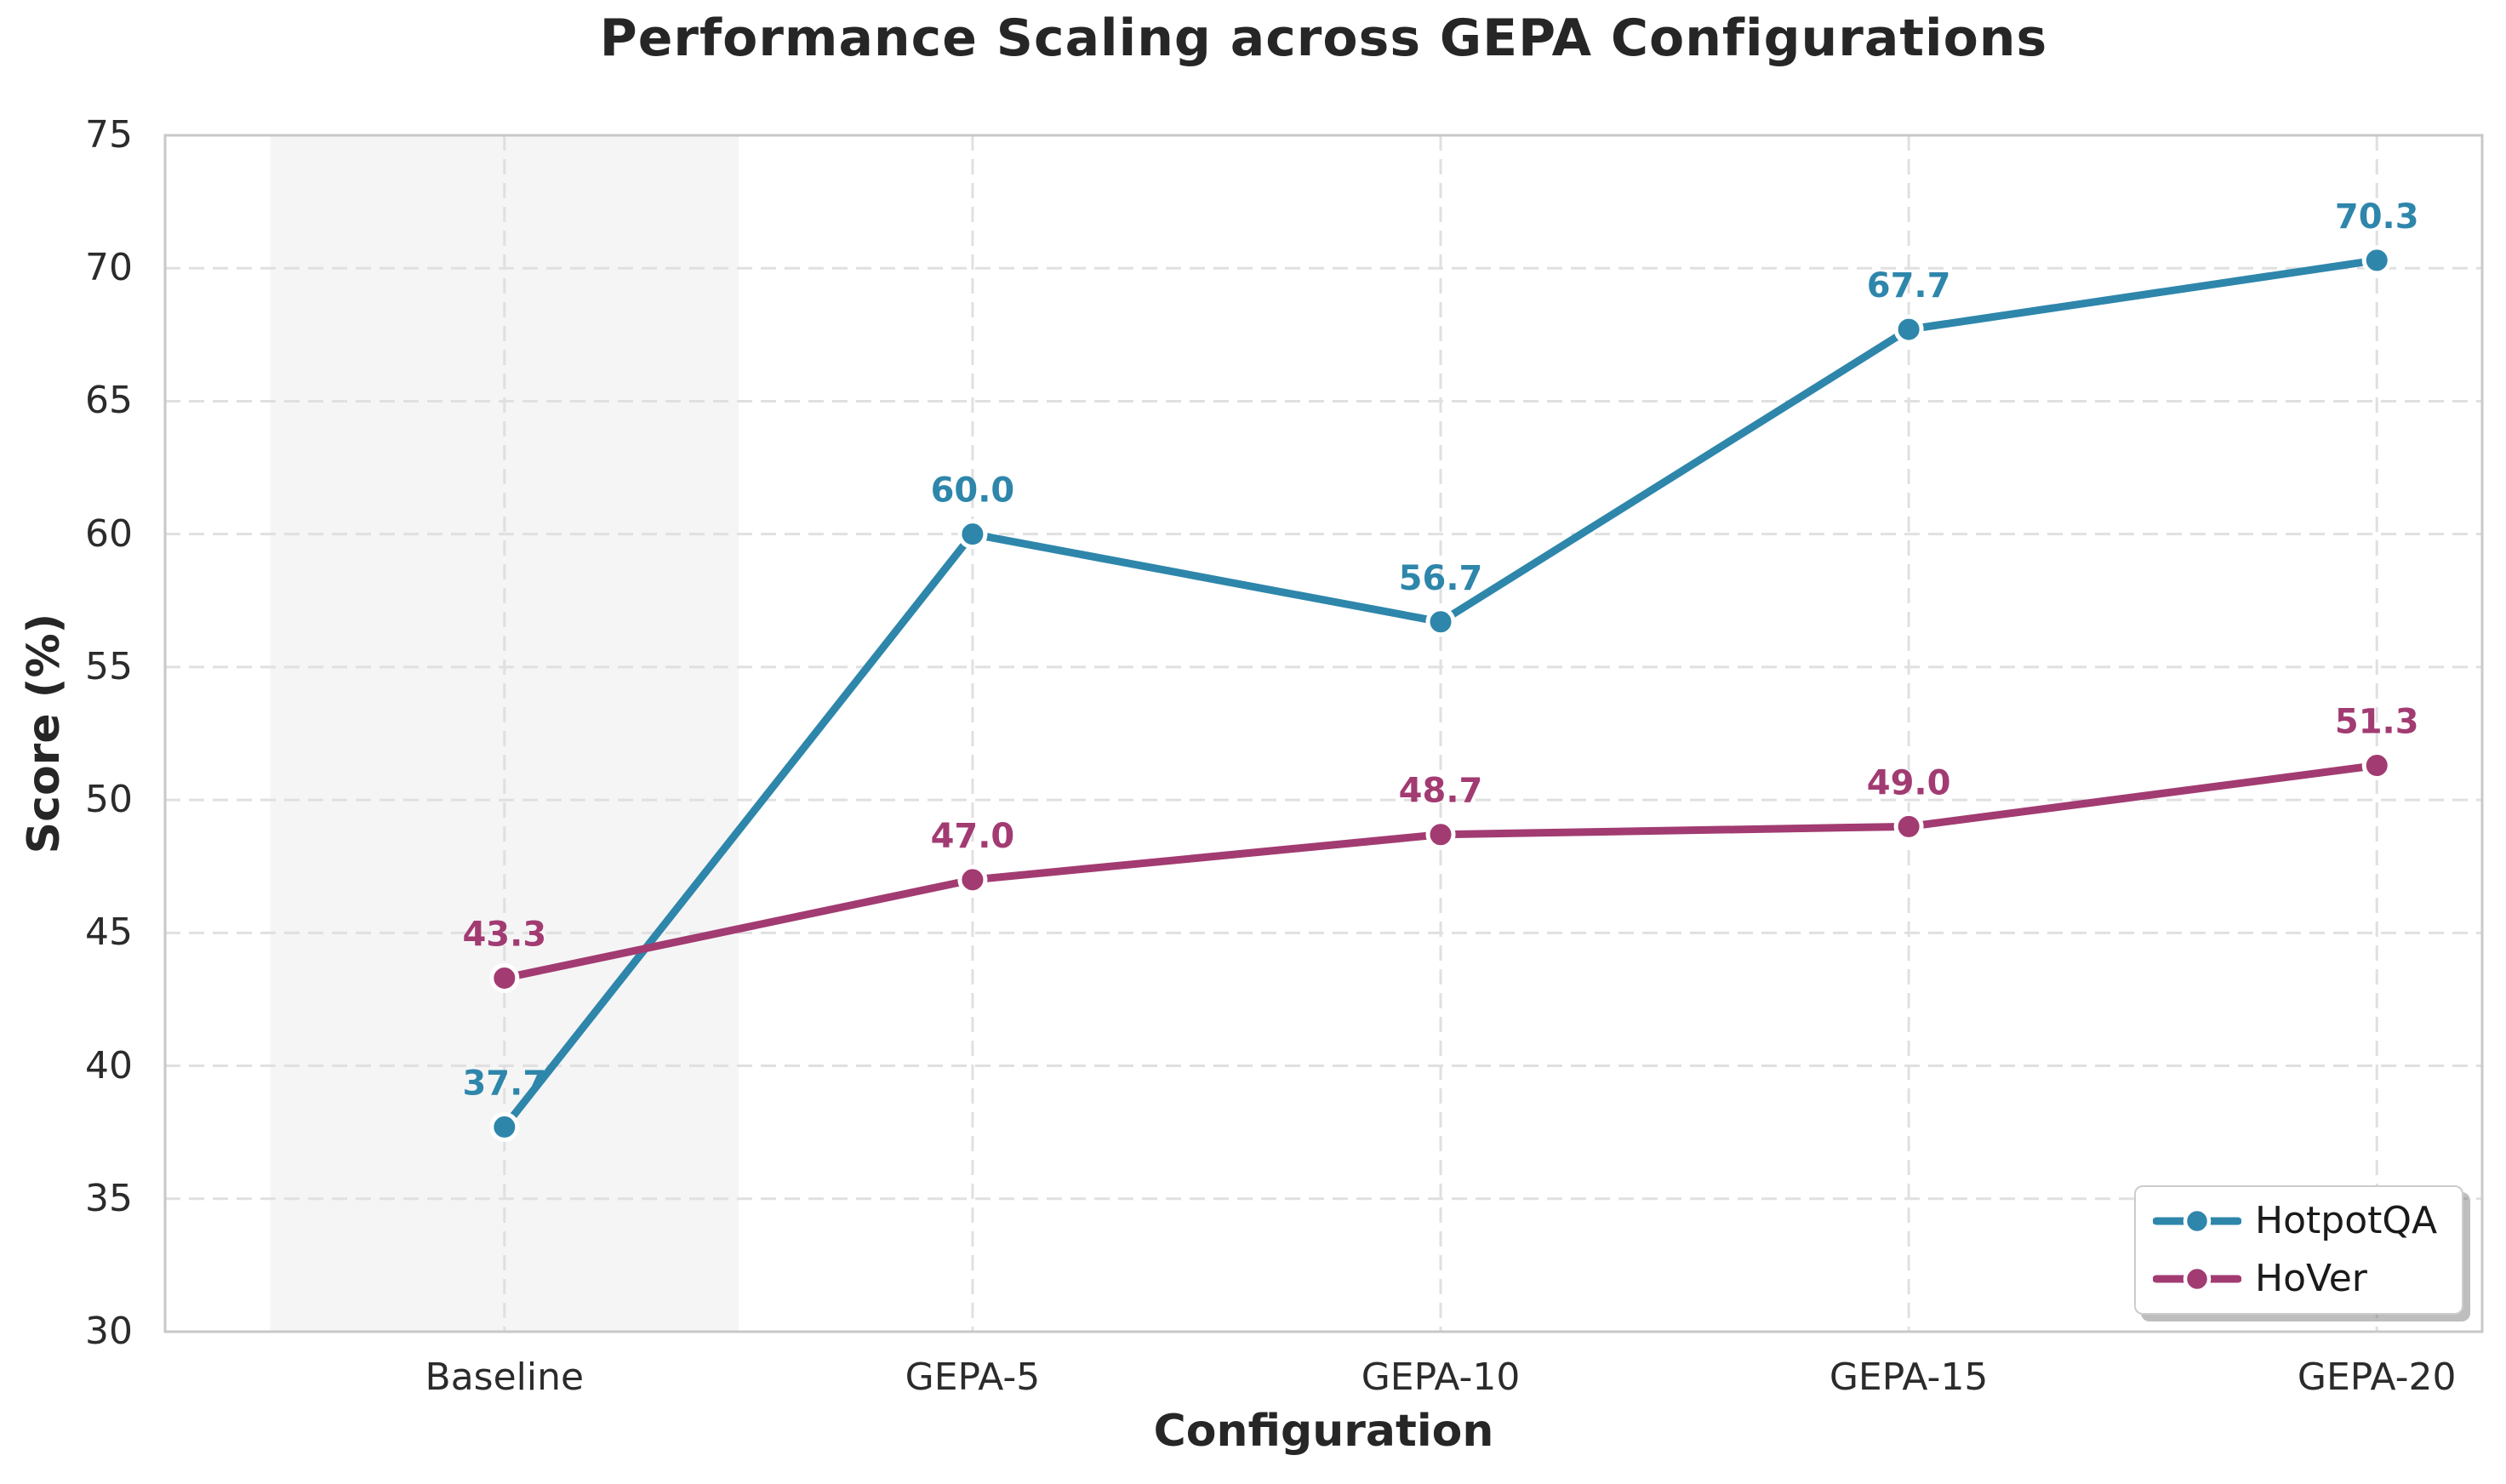  I want to click on x-tick-label: GEPA-5, so click(973, 1377).